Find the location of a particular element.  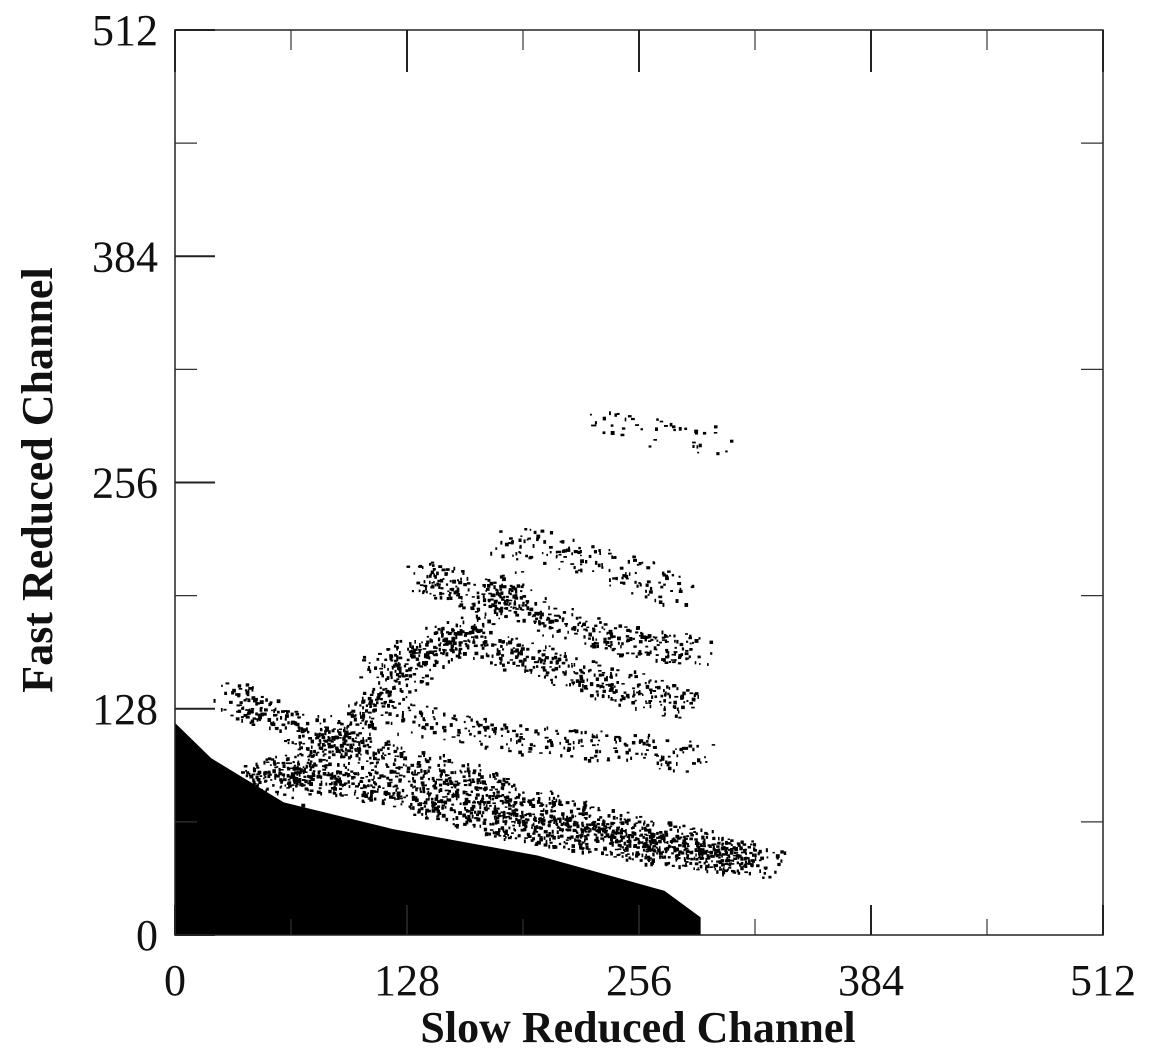

x-tick-label: 0 is located at coordinates (175, 980).